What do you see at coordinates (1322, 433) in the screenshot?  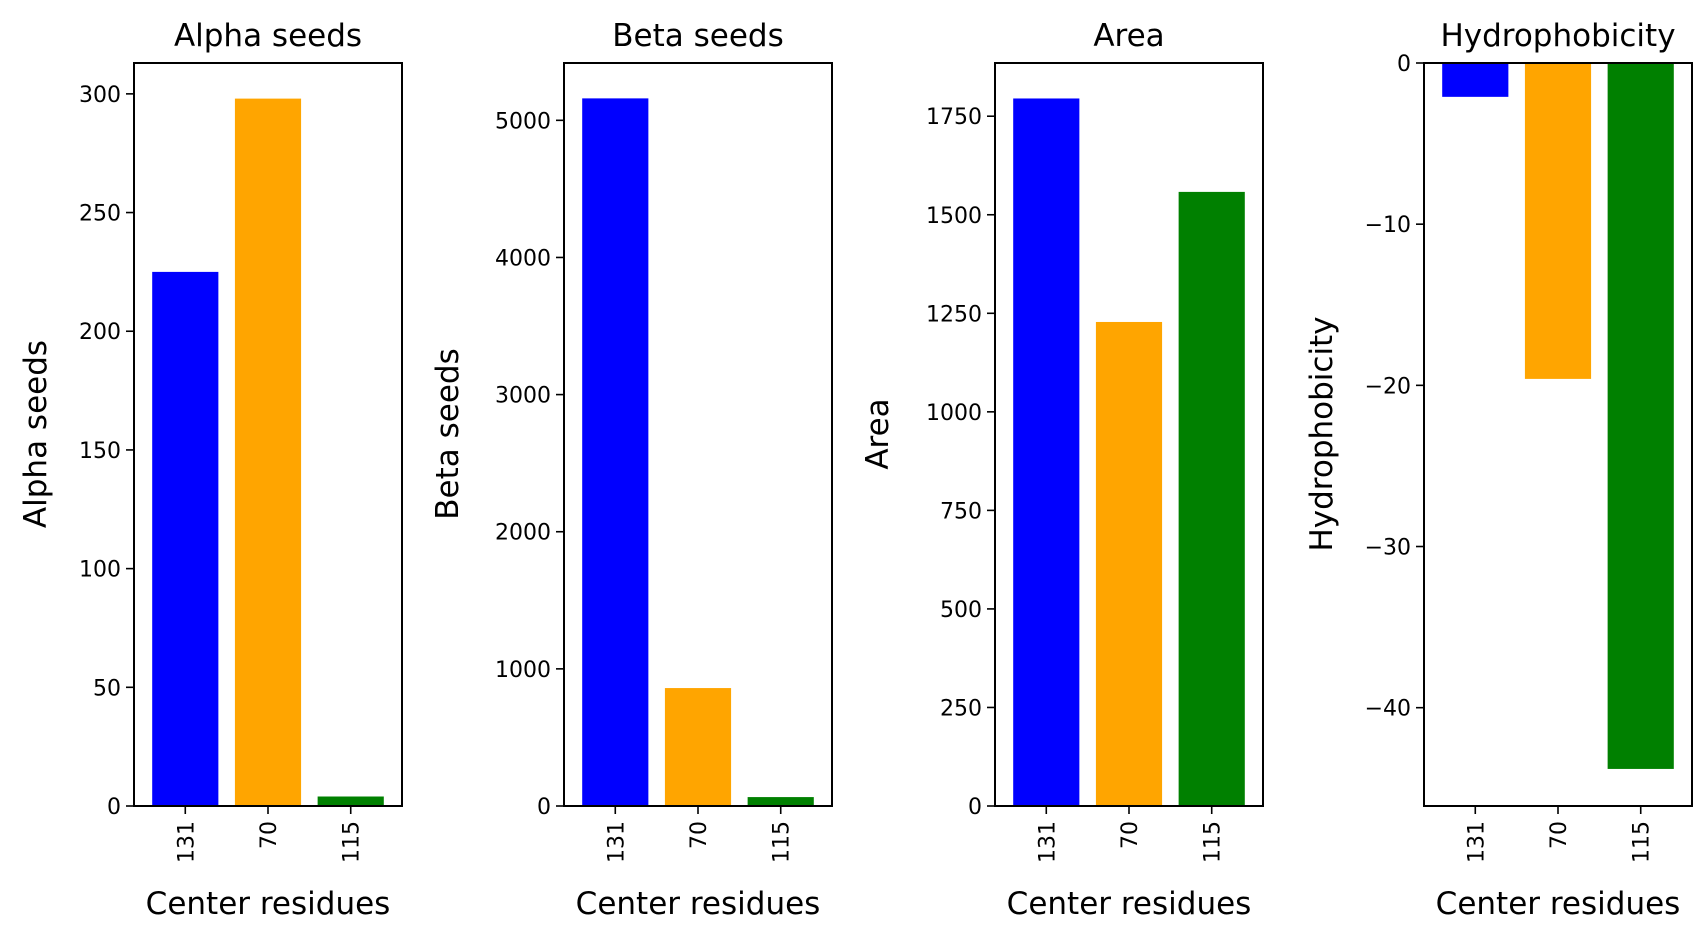 I see `y-axis-label: Hydrophobicity` at bounding box center [1322, 433].